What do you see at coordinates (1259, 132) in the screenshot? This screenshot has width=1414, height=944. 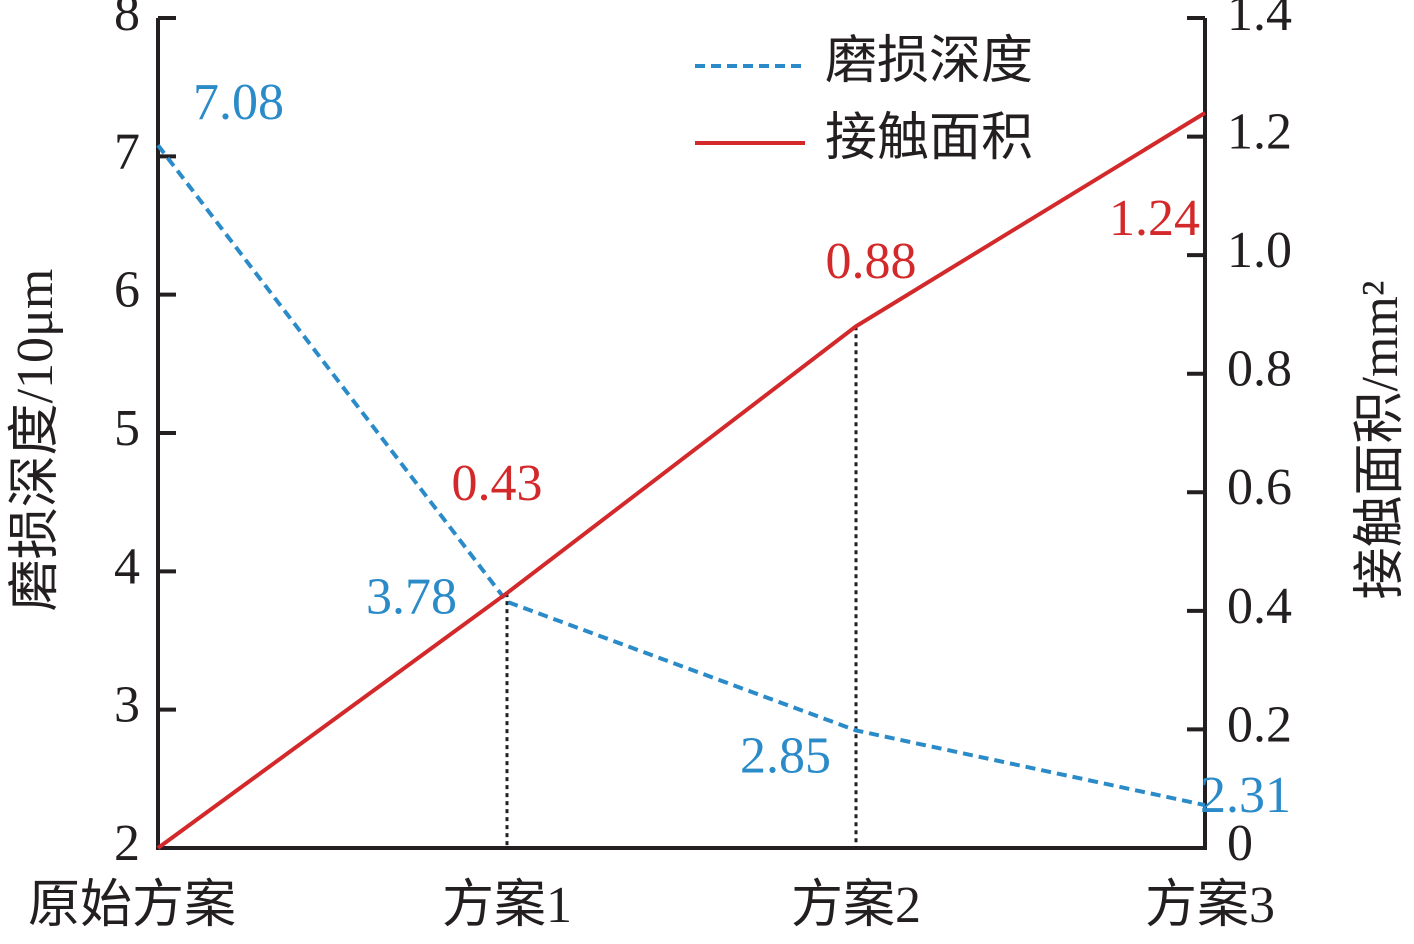 I see `y2-tick-label: 1.2` at bounding box center [1259, 132].